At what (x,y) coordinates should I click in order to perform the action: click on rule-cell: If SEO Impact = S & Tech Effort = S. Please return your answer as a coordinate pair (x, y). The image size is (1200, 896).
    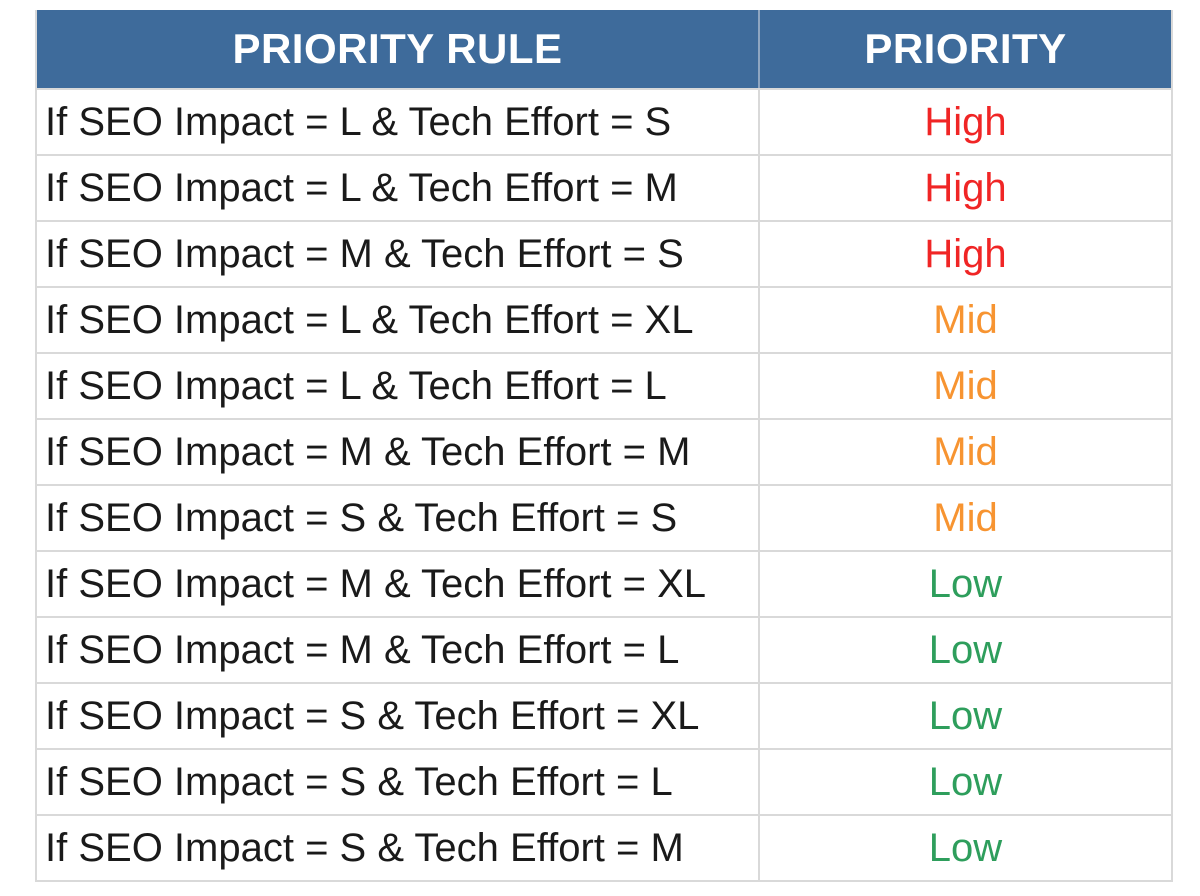
    Looking at the image, I should click on (398, 518).